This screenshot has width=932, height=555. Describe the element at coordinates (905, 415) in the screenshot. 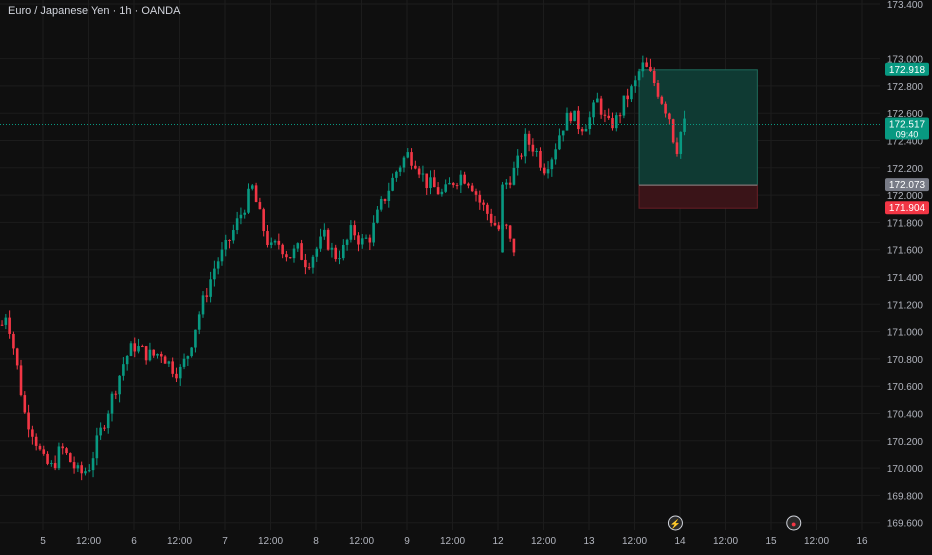

I see `price-tick-label: 170.400` at that location.